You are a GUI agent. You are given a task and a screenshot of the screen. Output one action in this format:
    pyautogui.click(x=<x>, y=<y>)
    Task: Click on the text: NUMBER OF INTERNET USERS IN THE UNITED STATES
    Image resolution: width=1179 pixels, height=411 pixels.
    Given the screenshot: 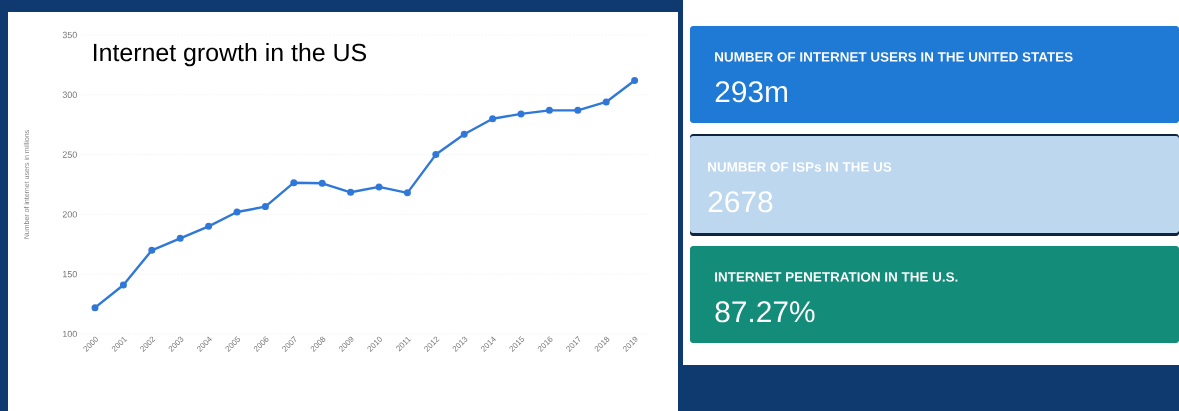 What is the action you would take?
    pyautogui.click(x=894, y=57)
    